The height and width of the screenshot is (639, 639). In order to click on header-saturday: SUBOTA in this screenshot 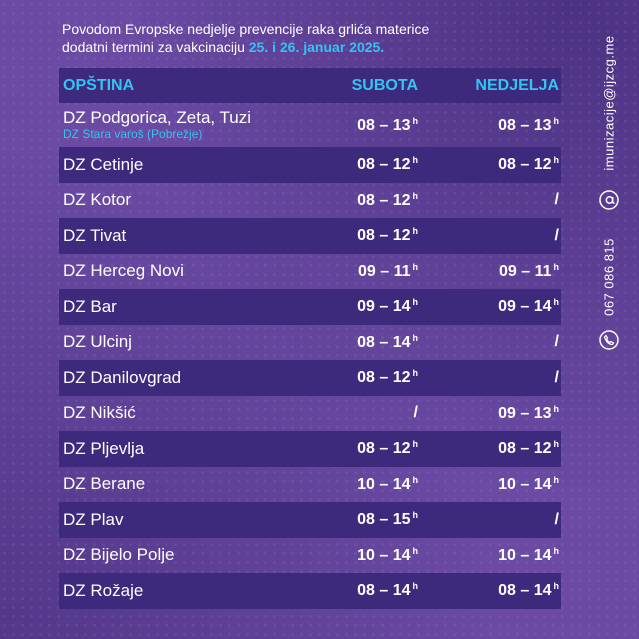, I will do `click(384, 85)`.